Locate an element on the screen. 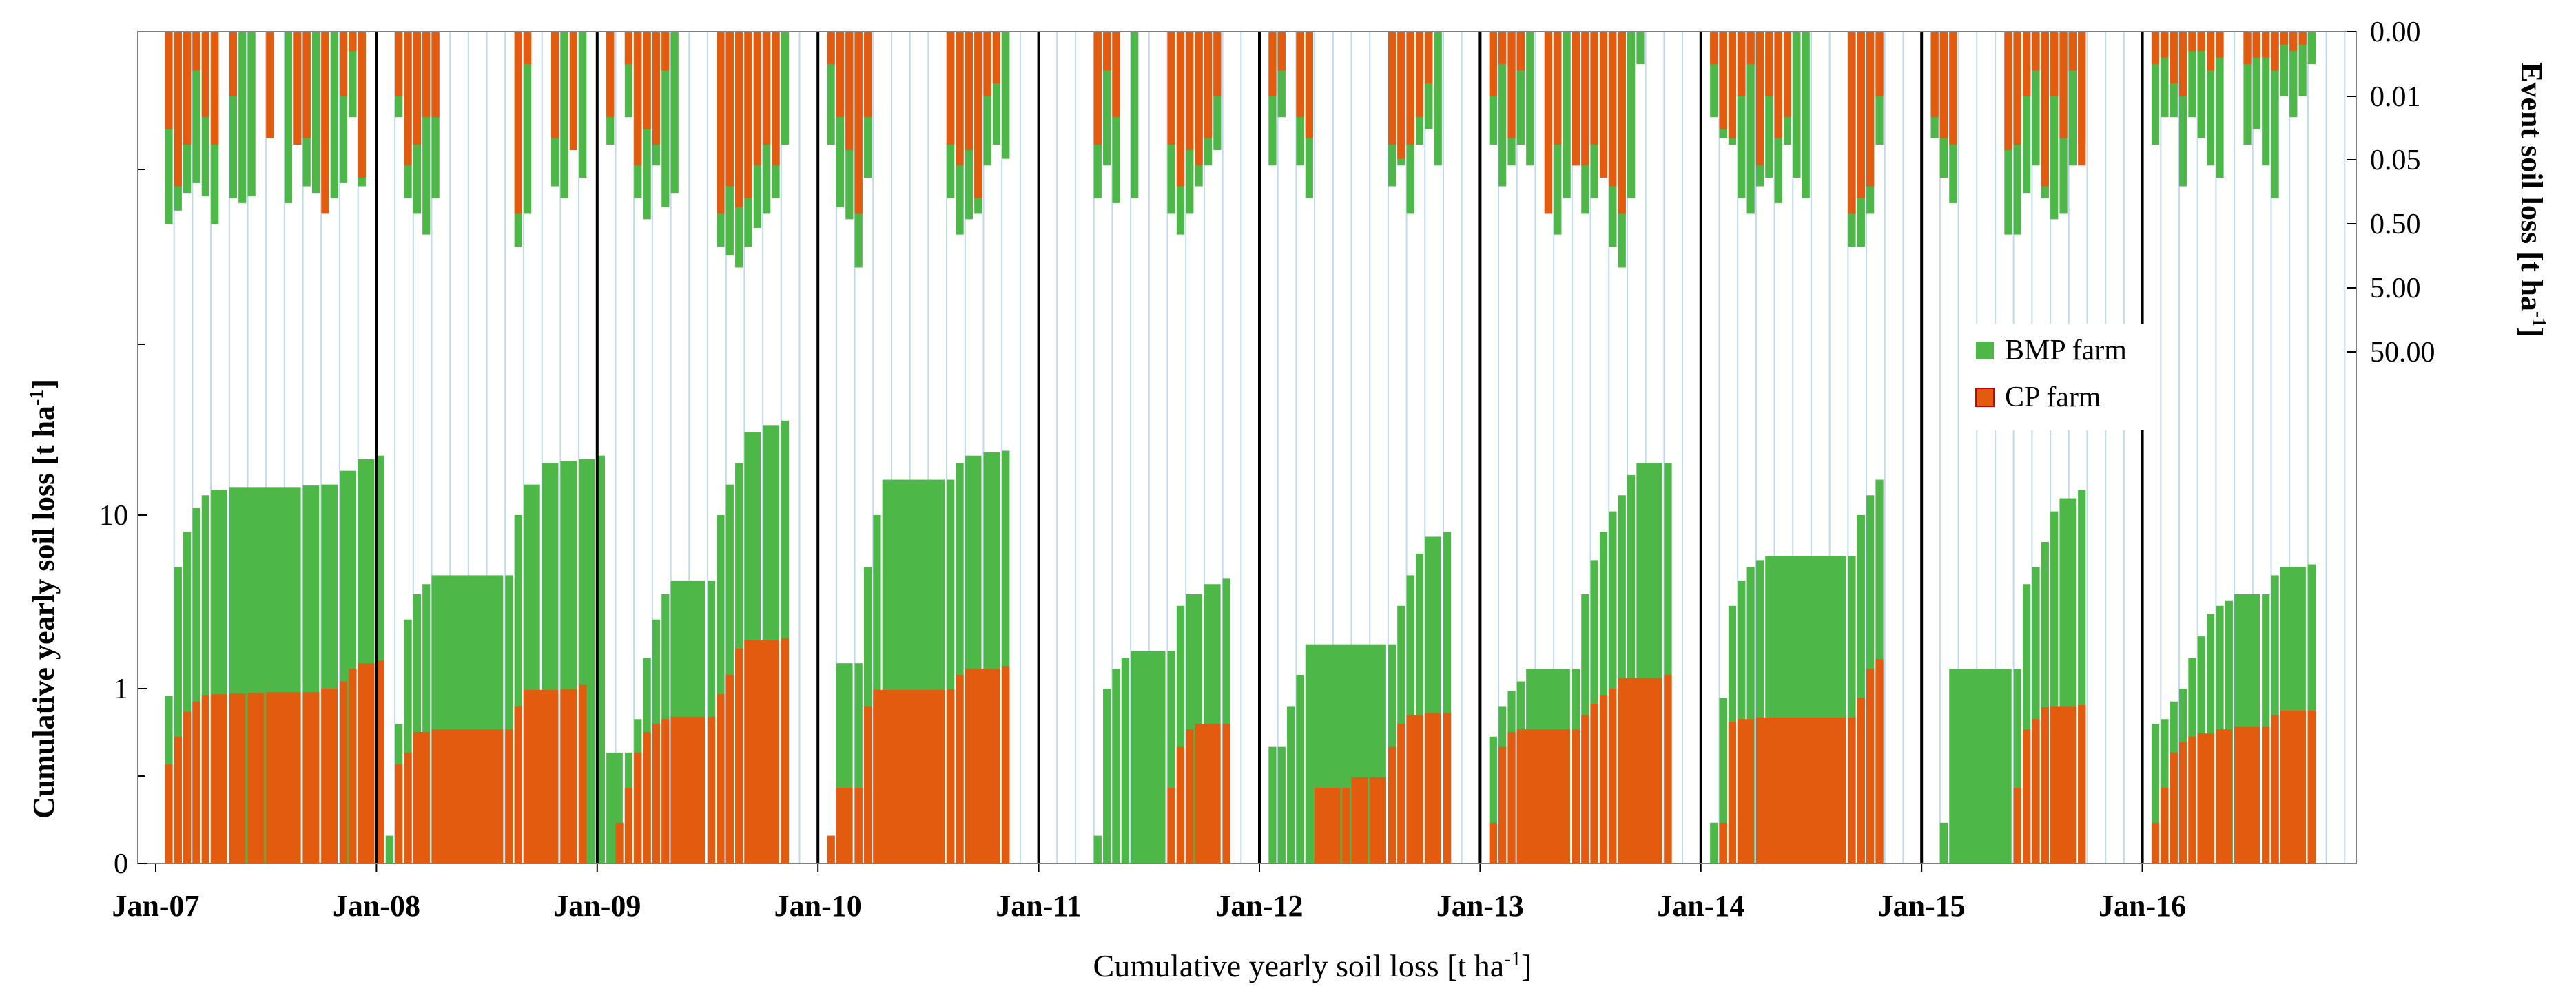  right-tick-label: 0.05 is located at coordinates (2395, 161).